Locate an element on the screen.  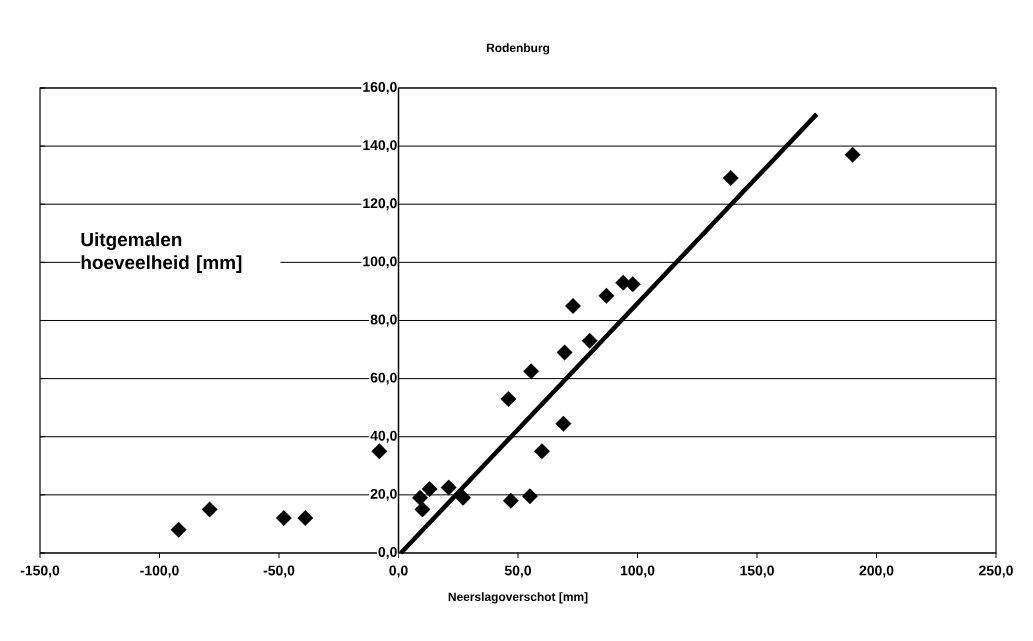
x-tick-label: -100,0 is located at coordinates (159, 571).